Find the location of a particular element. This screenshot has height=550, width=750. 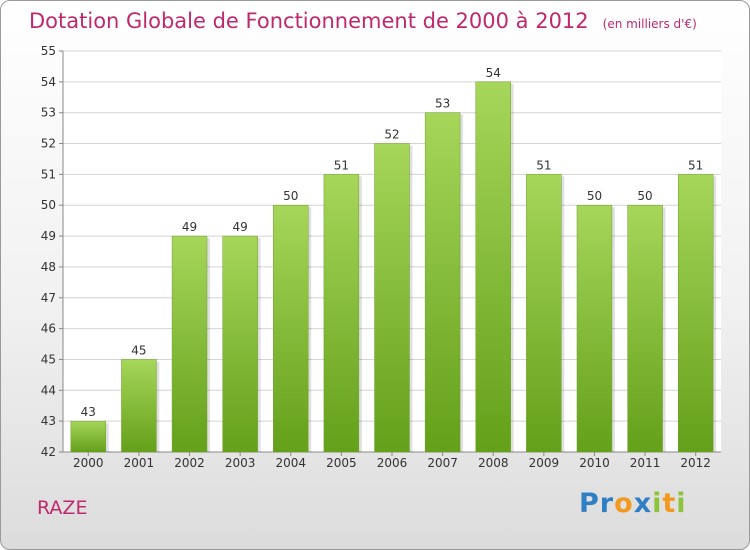

bar-value-label: 45 is located at coordinates (138, 350).